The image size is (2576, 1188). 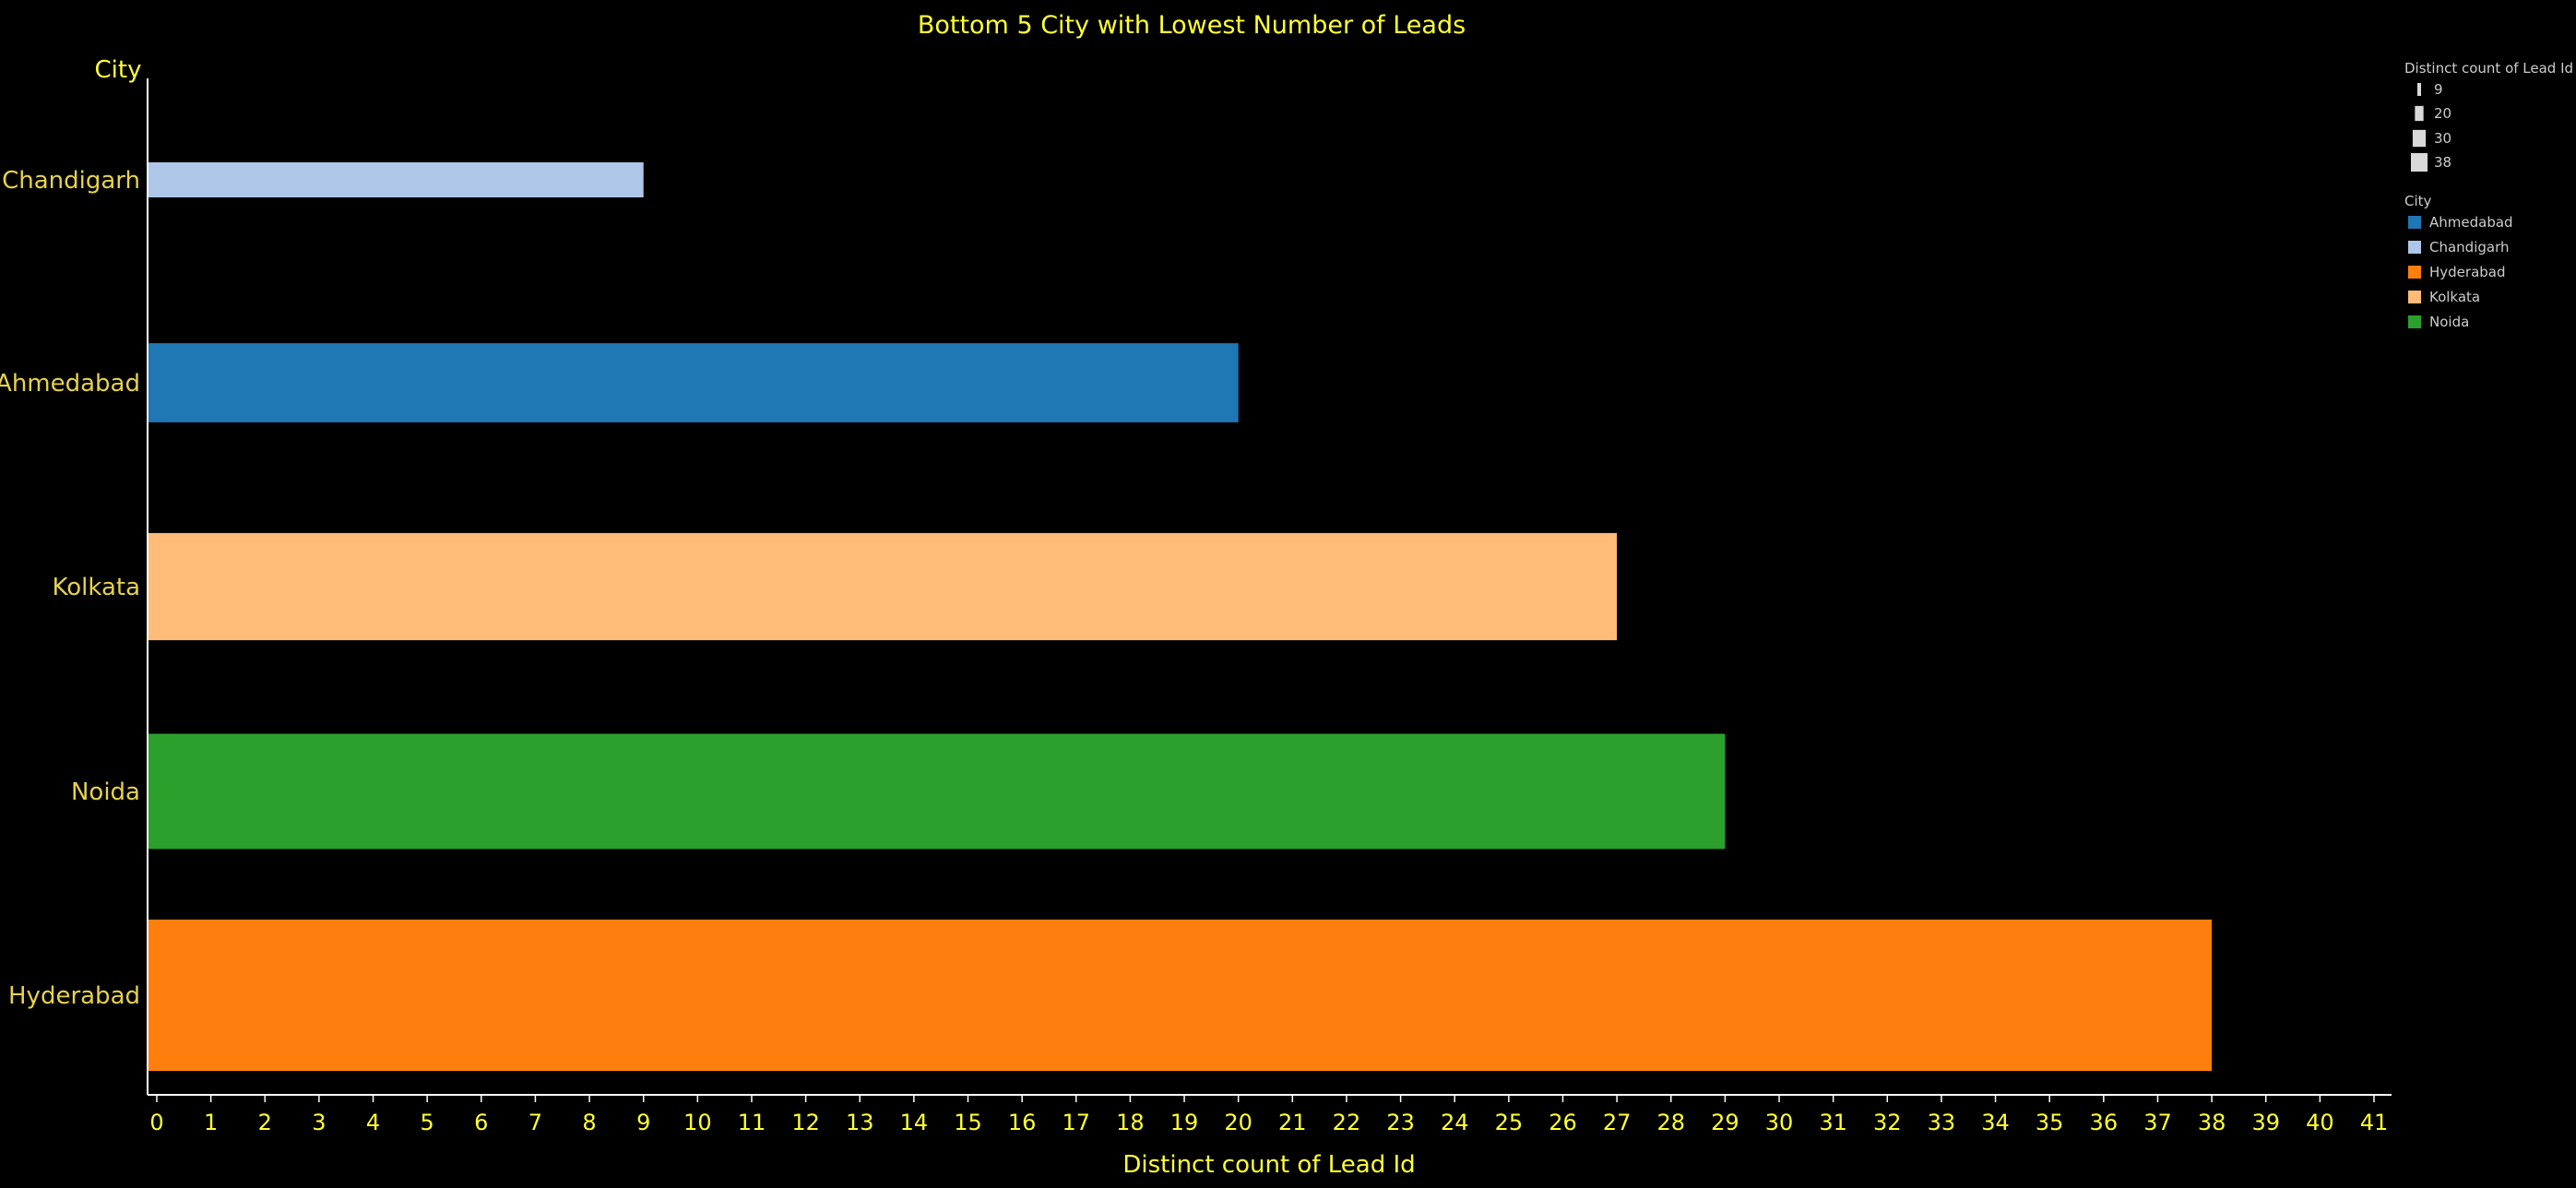 I want to click on size-legend-title: Distinct count of Lead Id, so click(x=2489, y=68).